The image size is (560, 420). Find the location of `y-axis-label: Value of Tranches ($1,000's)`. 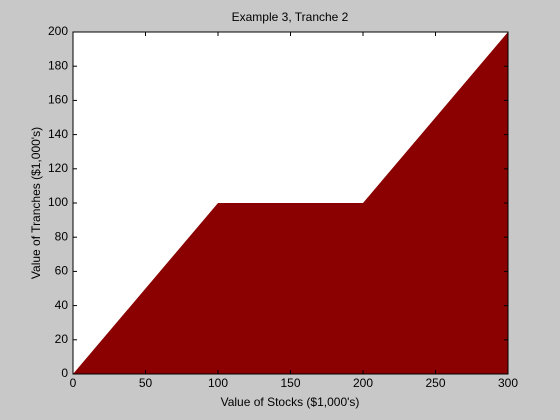

y-axis-label: Value of Tranches ($1,000's) is located at coordinates (36, 203).